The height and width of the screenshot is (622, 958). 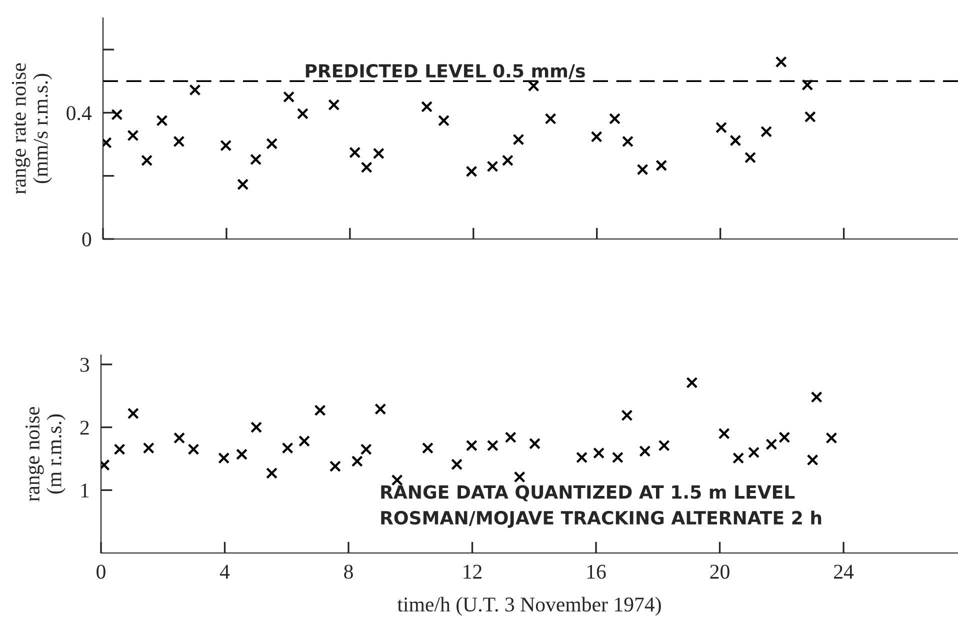 What do you see at coordinates (588, 493) in the screenshot?
I see `annotation: RANGE DATA QUANTIZED AT 1.5 m LEVEL` at bounding box center [588, 493].